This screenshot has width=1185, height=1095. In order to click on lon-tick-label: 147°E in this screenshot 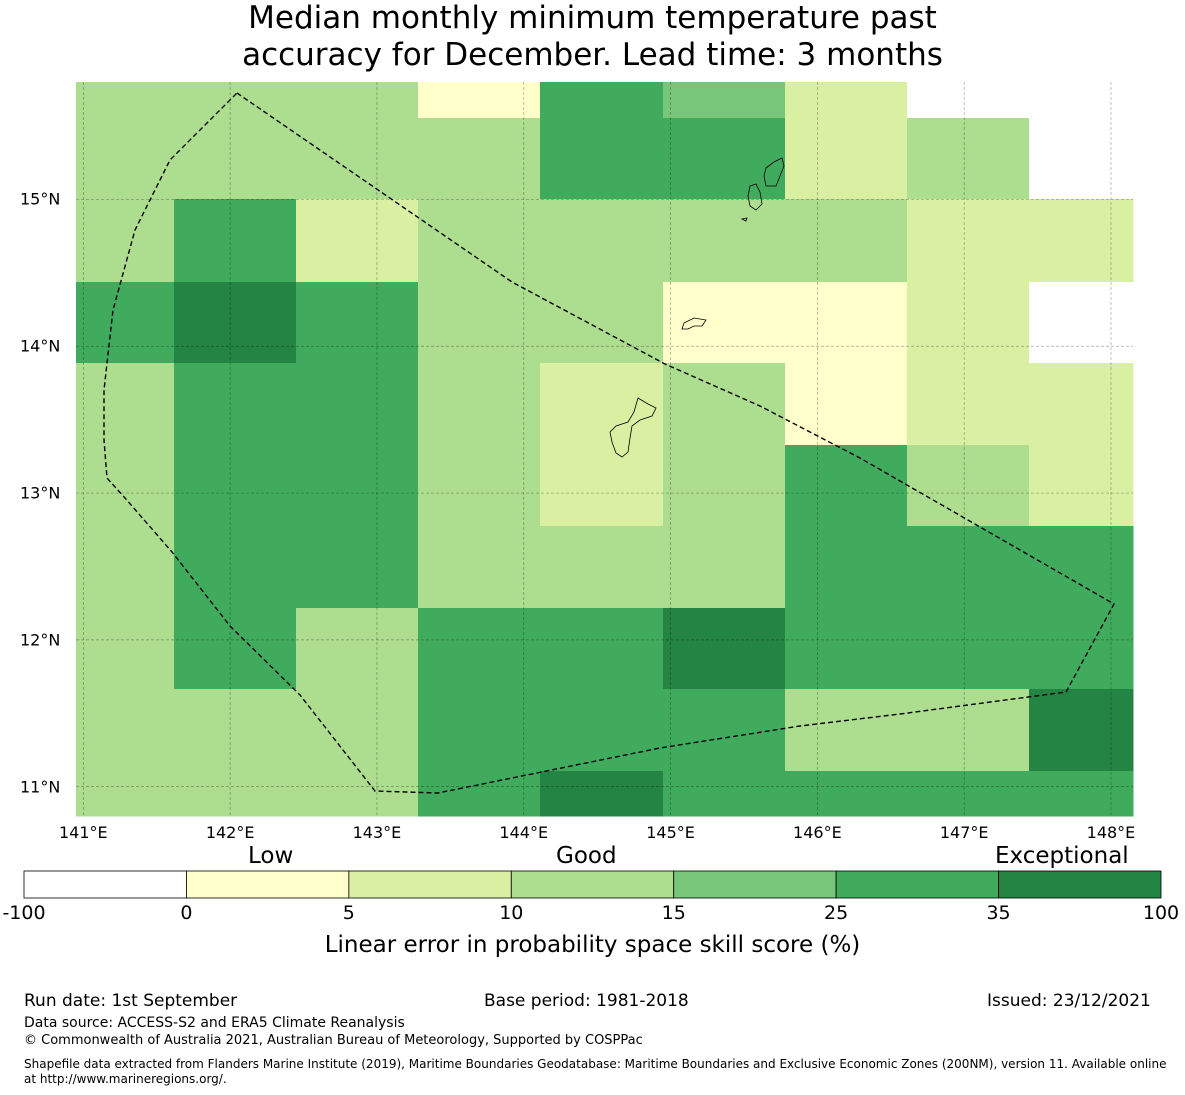, I will do `click(964, 832)`.